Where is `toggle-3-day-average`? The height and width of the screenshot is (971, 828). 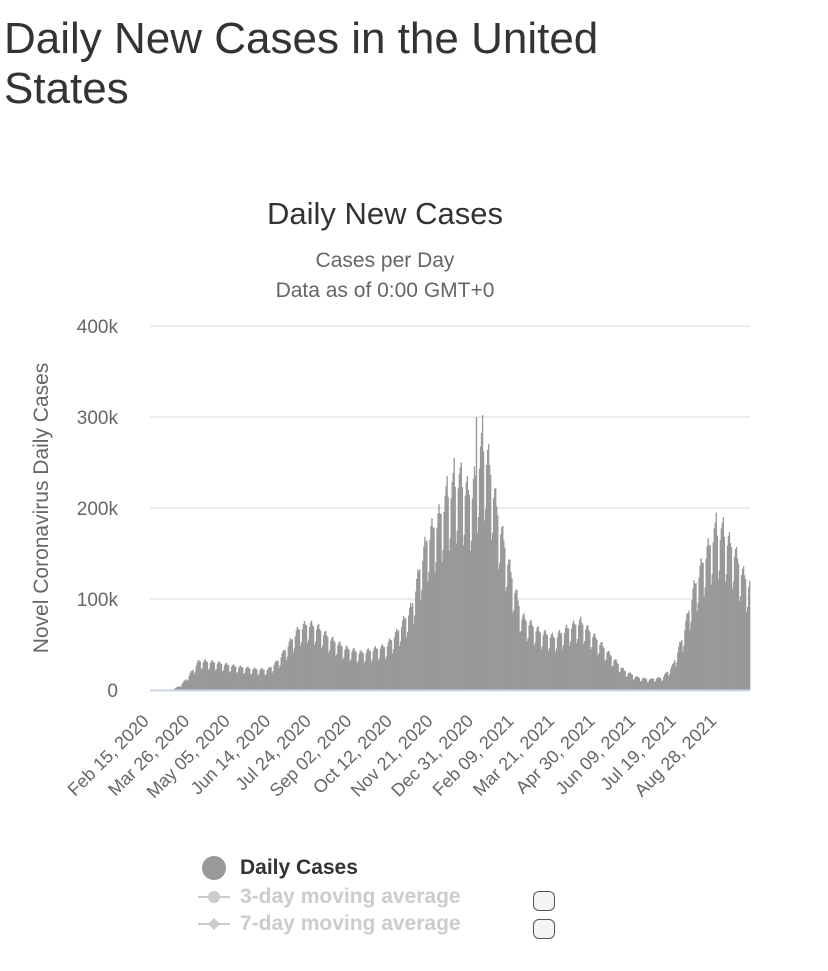
toggle-3-day-average is located at coordinates (544, 901).